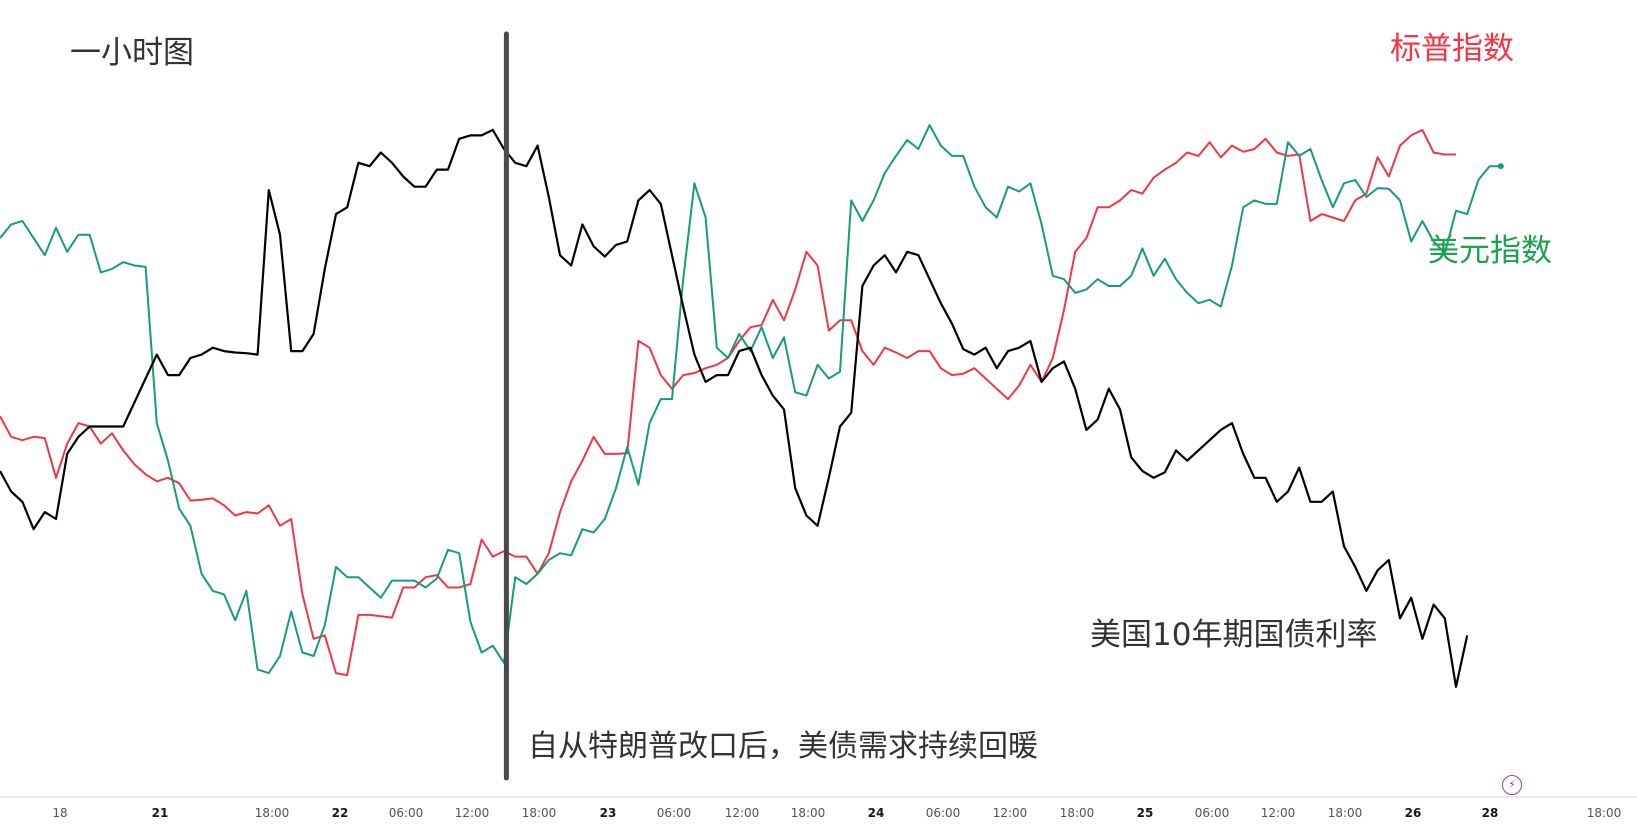 Image resolution: width=1637 pixels, height=827 pixels. I want to click on annotation-note: 自从特朗普改口后，美债需求持续回暖, so click(783, 746).